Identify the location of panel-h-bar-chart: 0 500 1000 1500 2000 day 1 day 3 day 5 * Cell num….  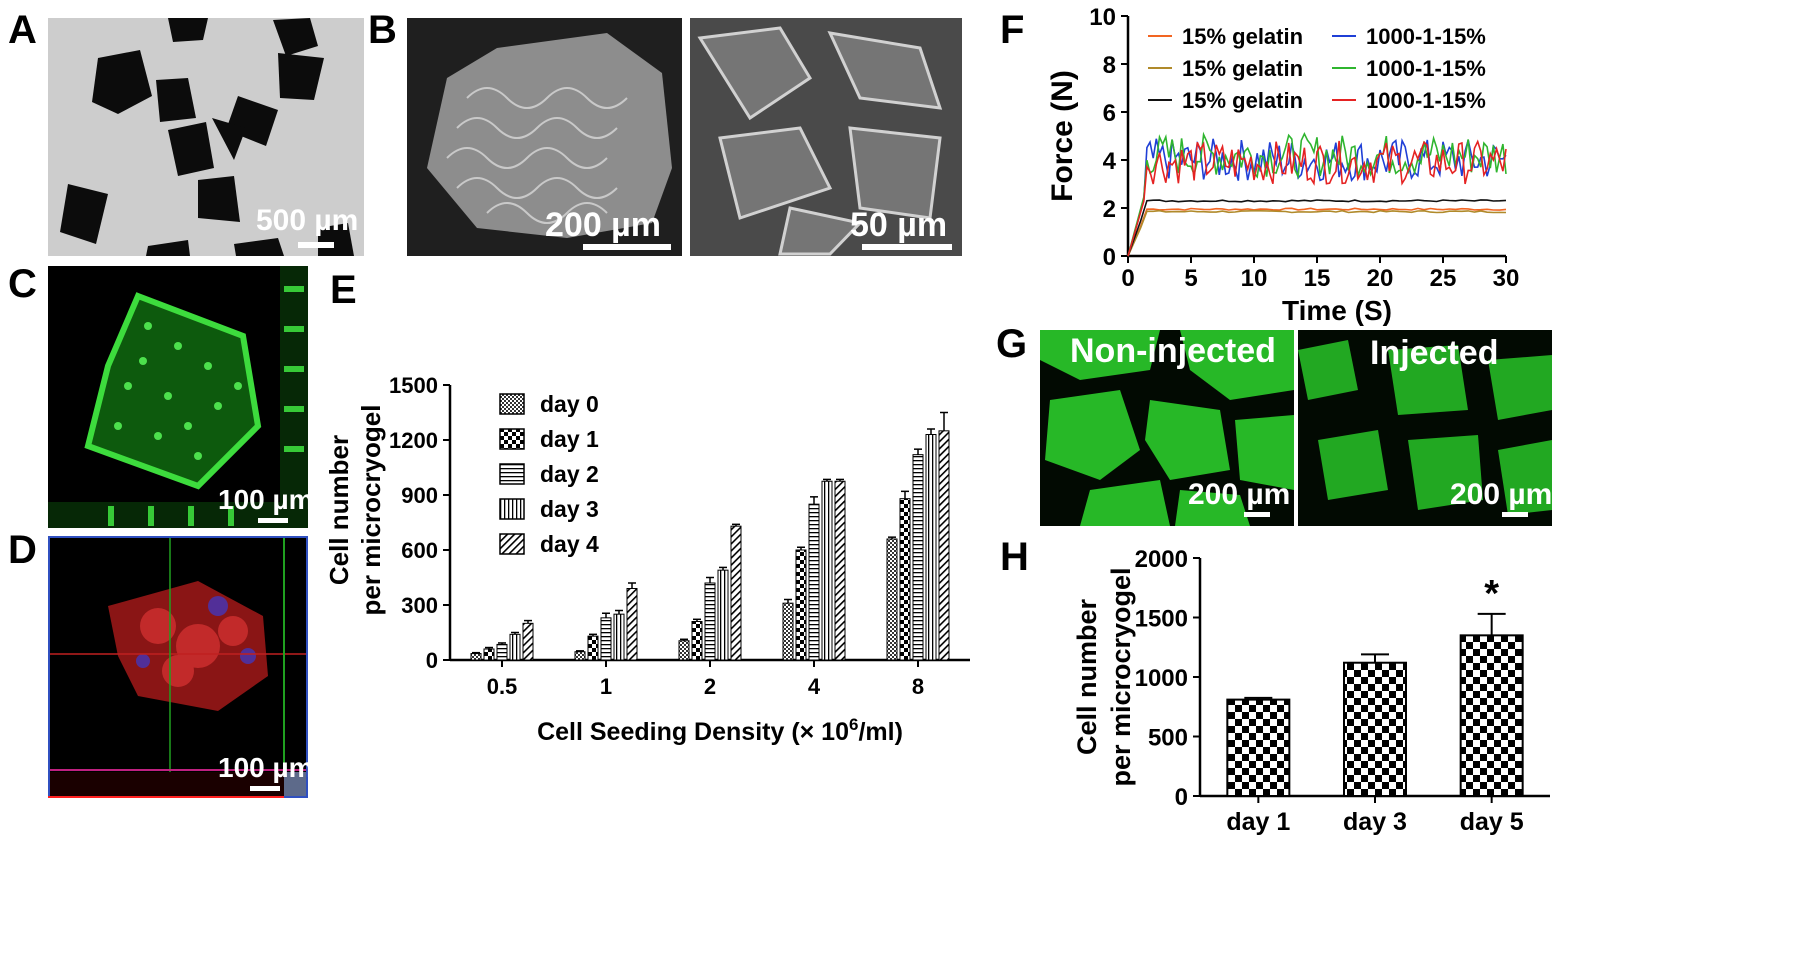
(1311, 691).